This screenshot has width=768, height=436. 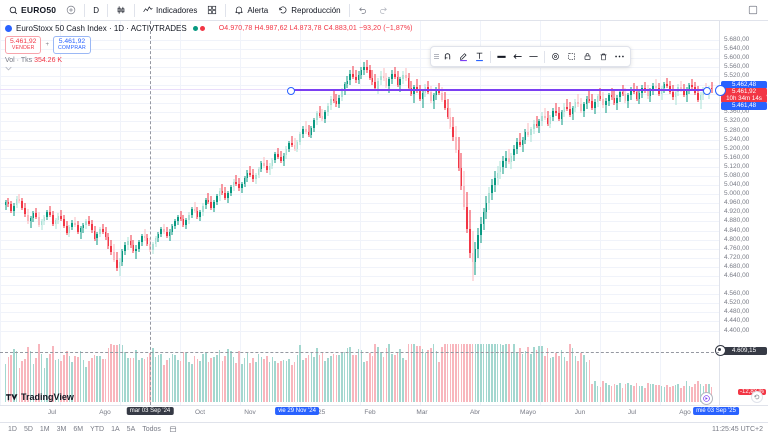 I want to click on buy-quote-button: 5.461,92 COMPRAR, so click(x=71, y=45).